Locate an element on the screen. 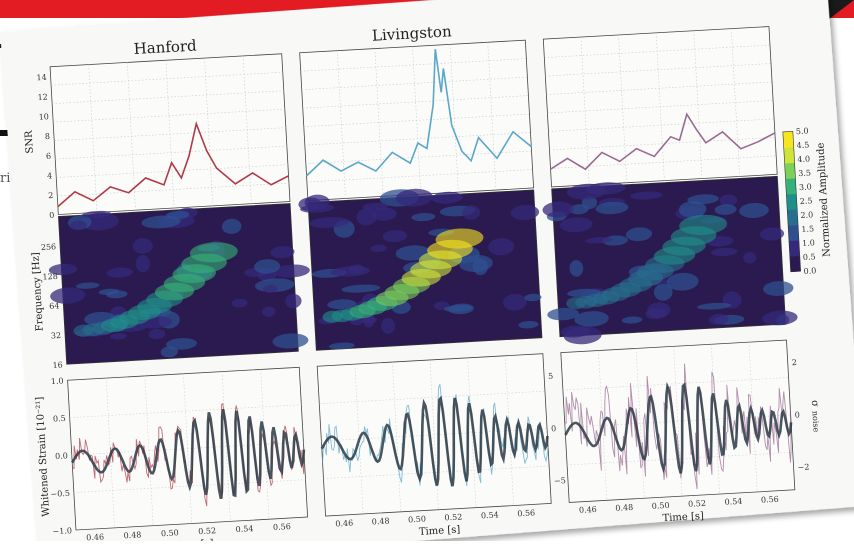 The width and height of the screenshot is (854, 545). colorbar-tick-label: 4.5 is located at coordinates (802, 145).